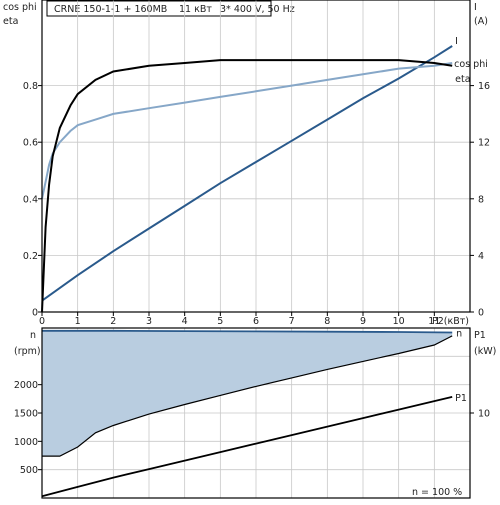 This screenshot has width=500, height=505. I want to click on label-cos-phi: cos phi, so click(471, 64).